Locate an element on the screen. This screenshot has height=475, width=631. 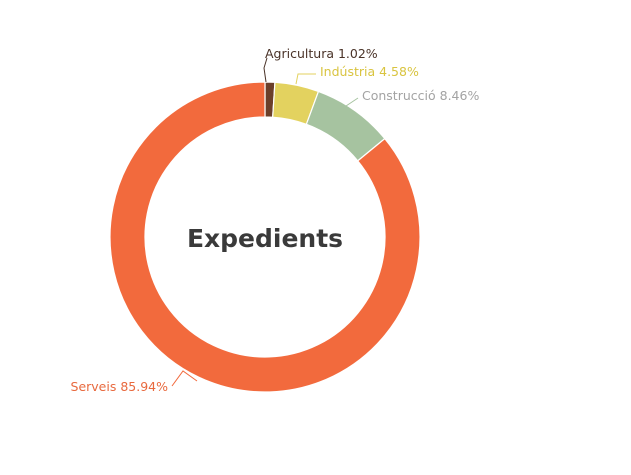
slice-label-industria: Indústria 4.58% is located at coordinates (369, 71).